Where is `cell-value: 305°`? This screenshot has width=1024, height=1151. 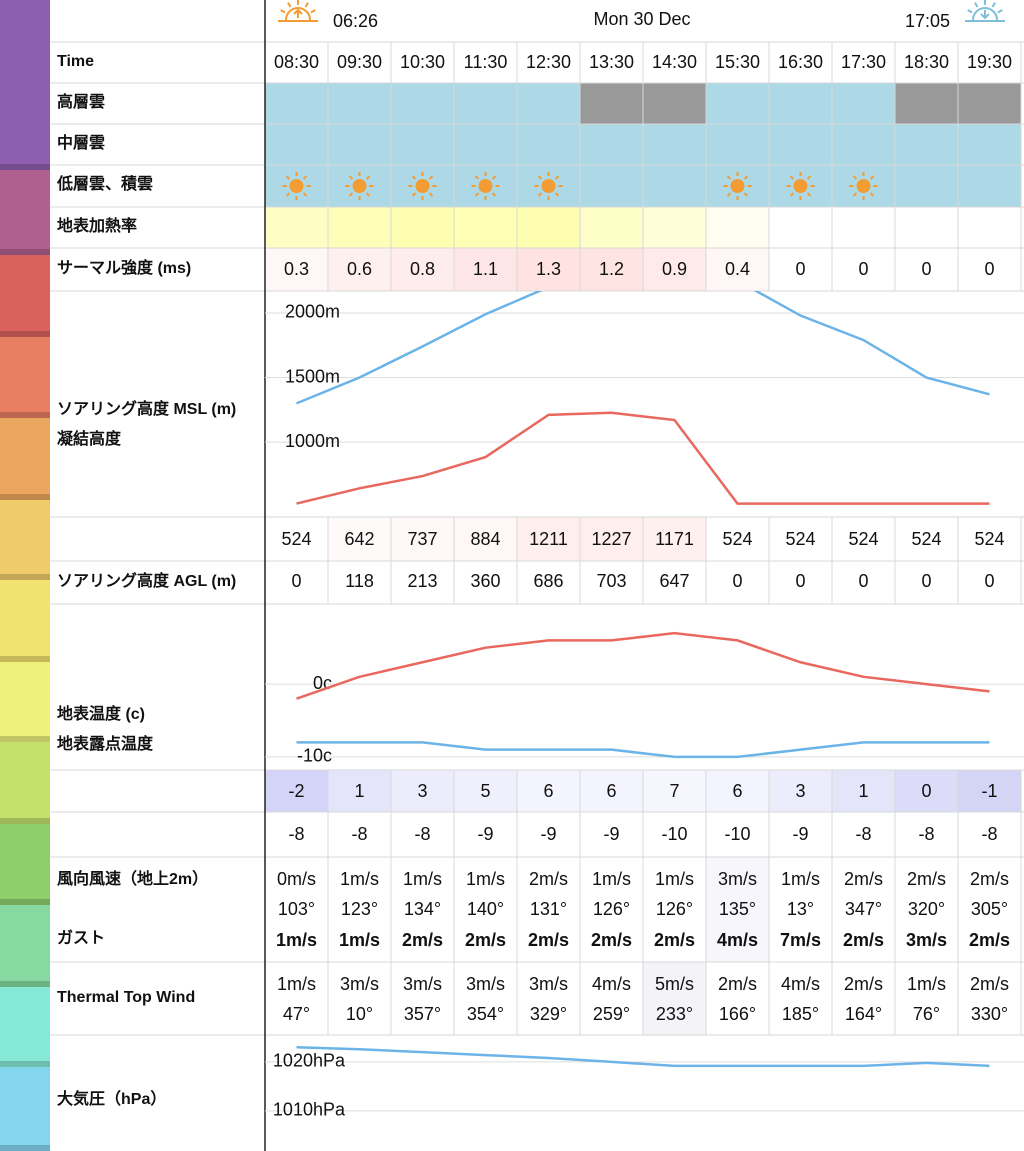 cell-value: 305° is located at coordinates (989, 909).